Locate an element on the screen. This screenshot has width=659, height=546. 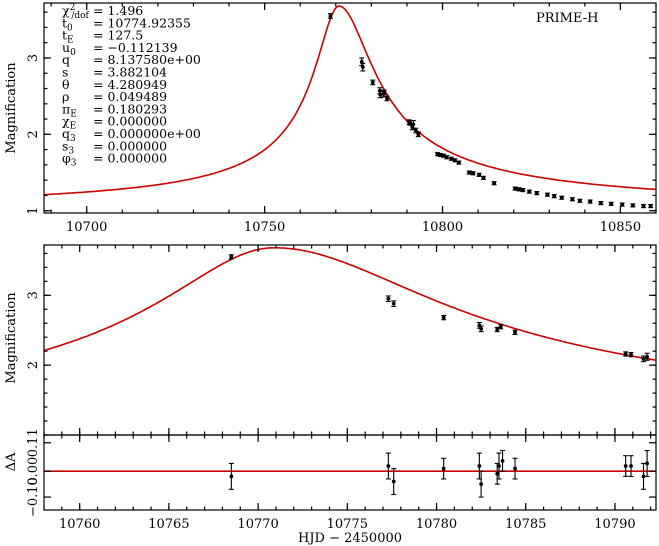
param-row: q is located at coordinates (66, 59).